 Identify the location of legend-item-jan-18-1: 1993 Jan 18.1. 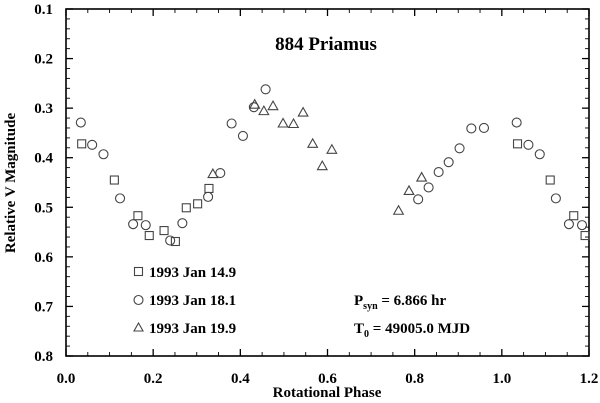
(184, 301).